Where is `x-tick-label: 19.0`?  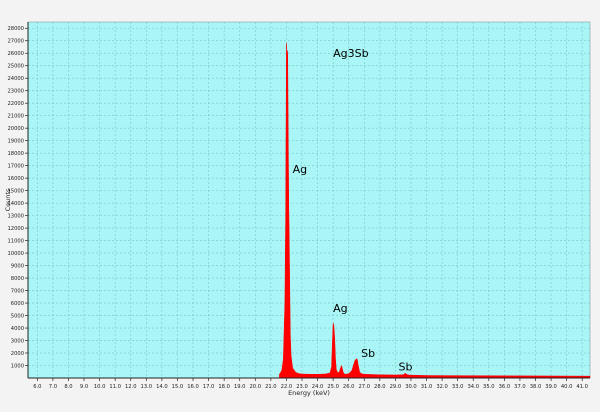 x-tick-label: 19.0 is located at coordinates (240, 387).